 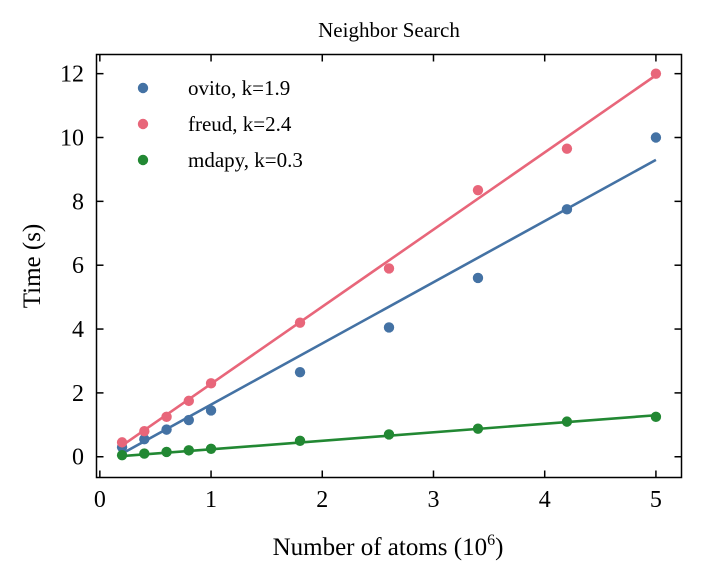 What do you see at coordinates (78, 266) in the screenshot?
I see `y-tick-label-3: 6` at bounding box center [78, 266].